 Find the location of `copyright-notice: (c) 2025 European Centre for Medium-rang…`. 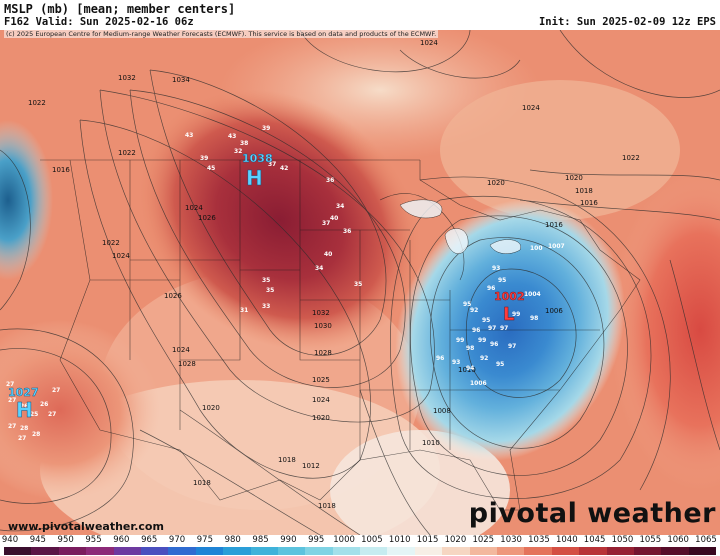

copyright-notice: (c) 2025 European Centre for Medium-rang… is located at coordinates (221, 34).